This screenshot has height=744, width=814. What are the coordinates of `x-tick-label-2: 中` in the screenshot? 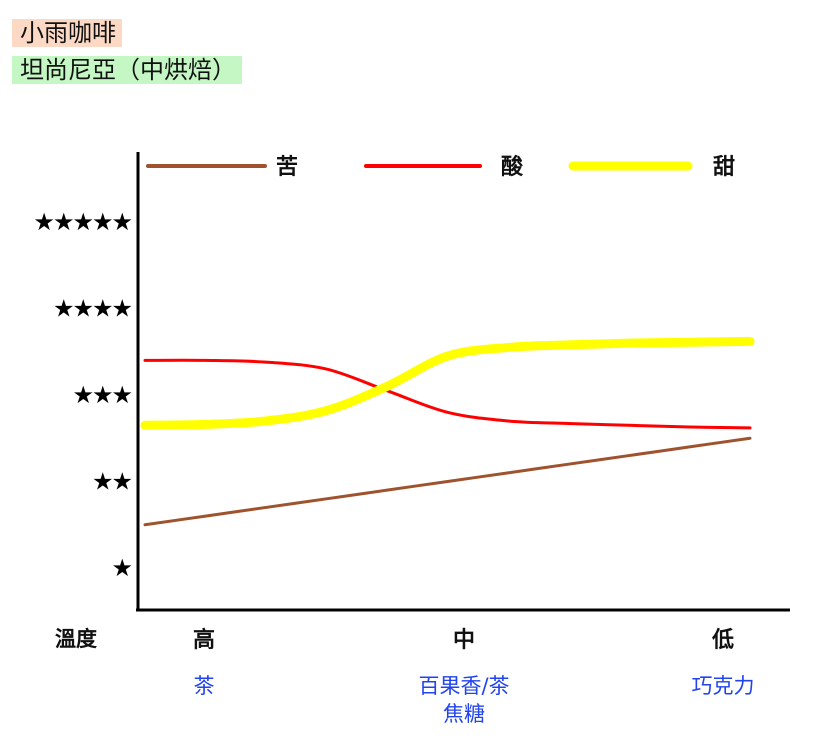 It's located at (464, 640).